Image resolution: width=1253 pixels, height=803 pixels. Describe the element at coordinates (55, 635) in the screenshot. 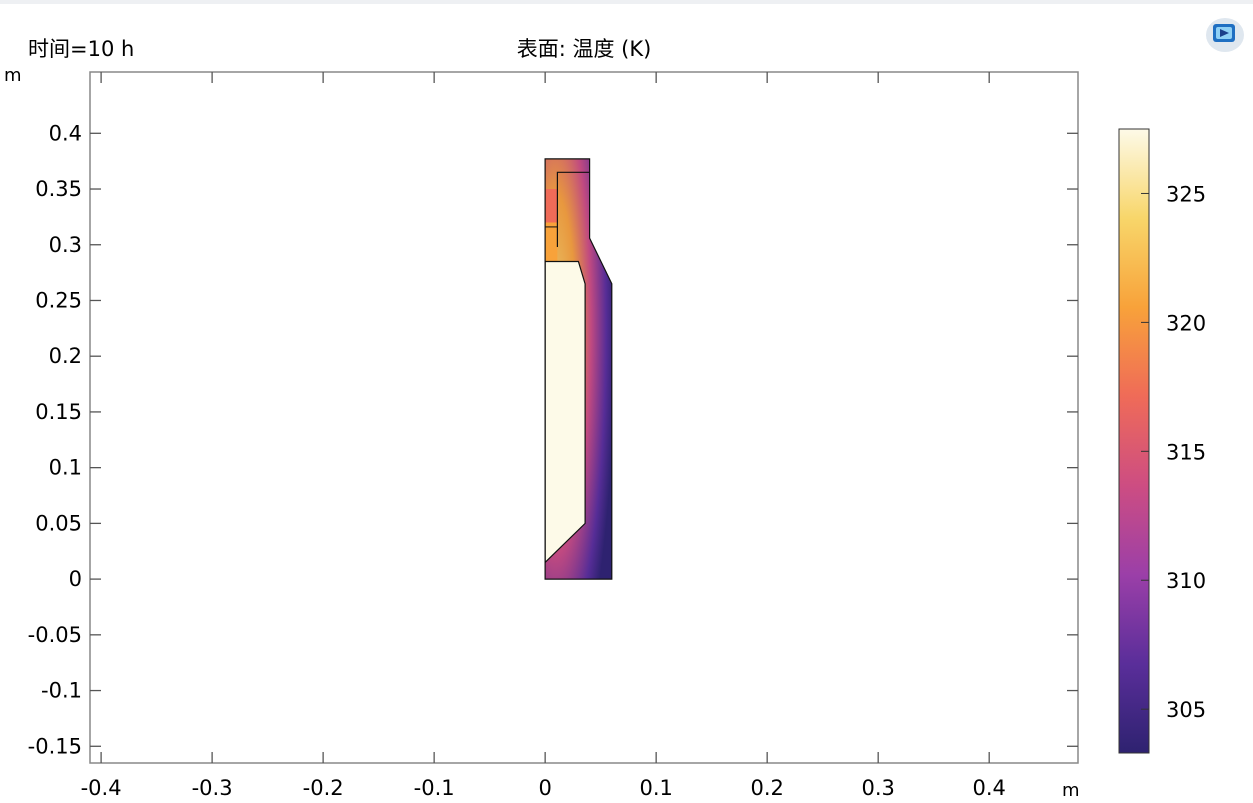

I see `y-tick-label: -0.05` at that location.